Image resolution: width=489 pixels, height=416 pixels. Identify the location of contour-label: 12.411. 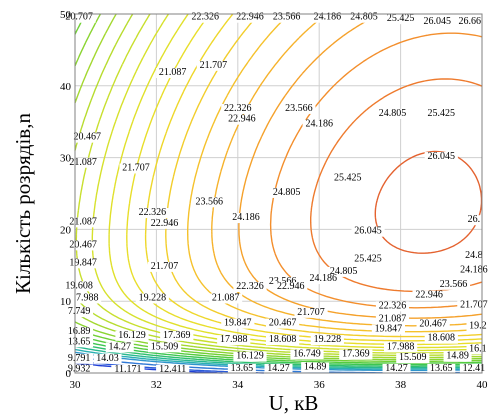
(172, 369).